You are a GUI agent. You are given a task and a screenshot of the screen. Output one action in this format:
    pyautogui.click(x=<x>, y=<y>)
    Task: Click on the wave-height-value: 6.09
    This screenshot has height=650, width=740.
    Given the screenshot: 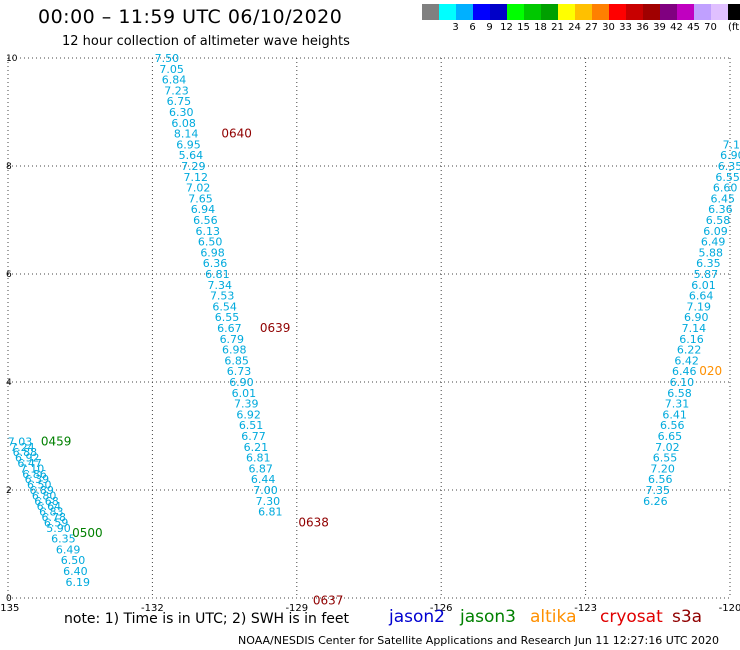 What is the action you would take?
    pyautogui.click(x=715, y=231)
    